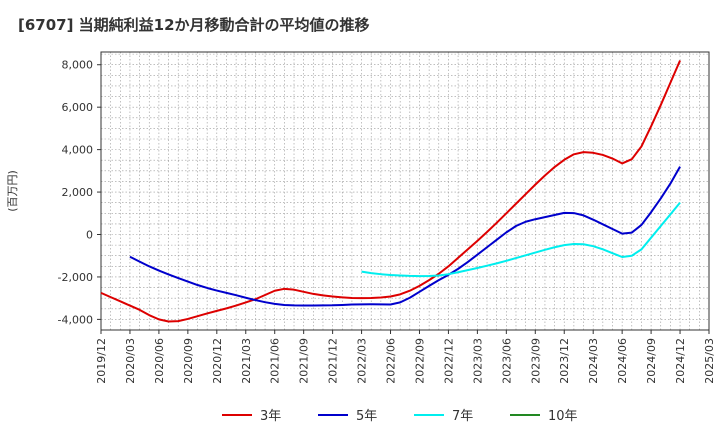  Describe the element at coordinates (78, 107) in the screenshot. I see `y-tick-label: 6,000` at that location.